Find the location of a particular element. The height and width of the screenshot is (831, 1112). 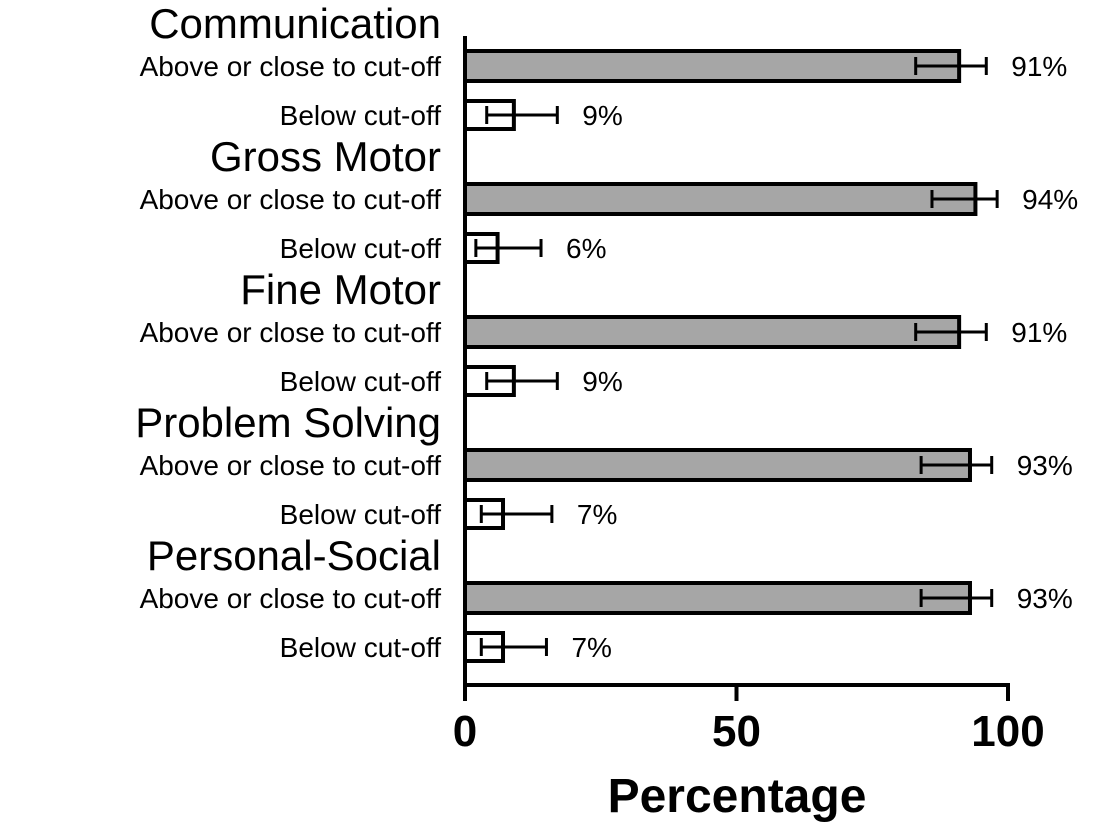

group-title: Fine Motor is located at coordinates (340, 289).